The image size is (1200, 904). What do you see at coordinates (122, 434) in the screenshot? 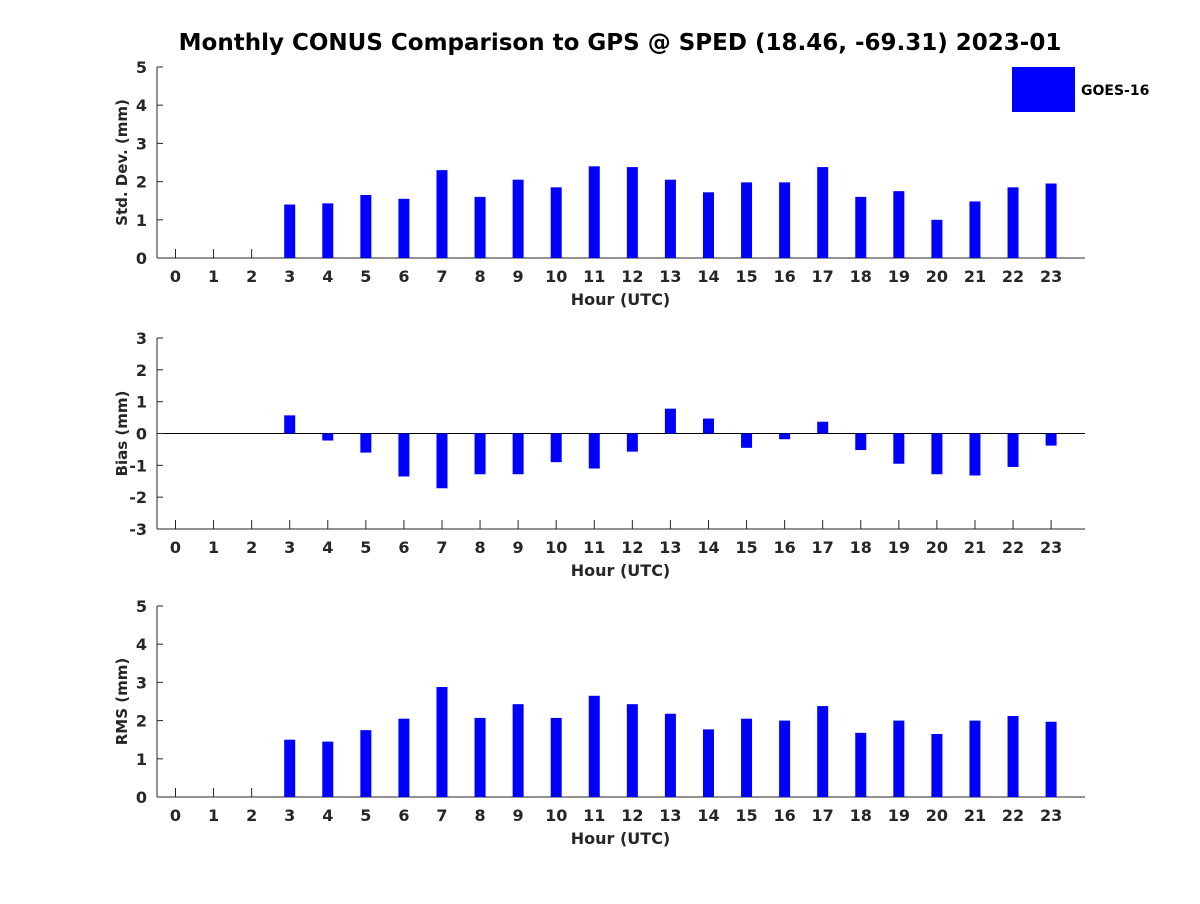
I see `y-axis-label: Bias (mm)` at bounding box center [122, 434].